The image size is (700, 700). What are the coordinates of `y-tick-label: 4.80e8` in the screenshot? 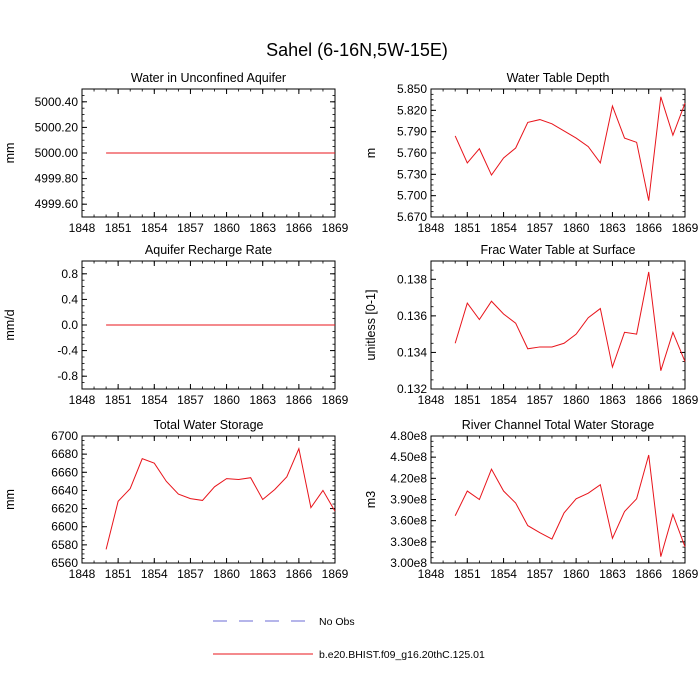 It's located at (408, 436).